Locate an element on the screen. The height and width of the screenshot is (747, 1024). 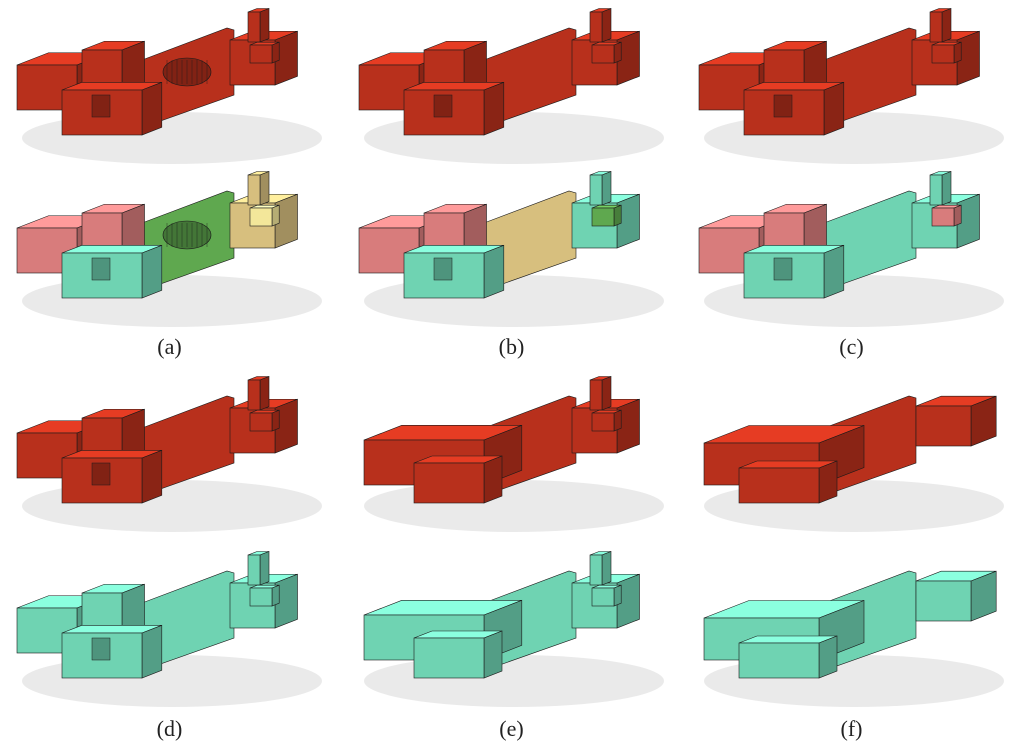
panel-e-red is located at coordinates (511, 459).